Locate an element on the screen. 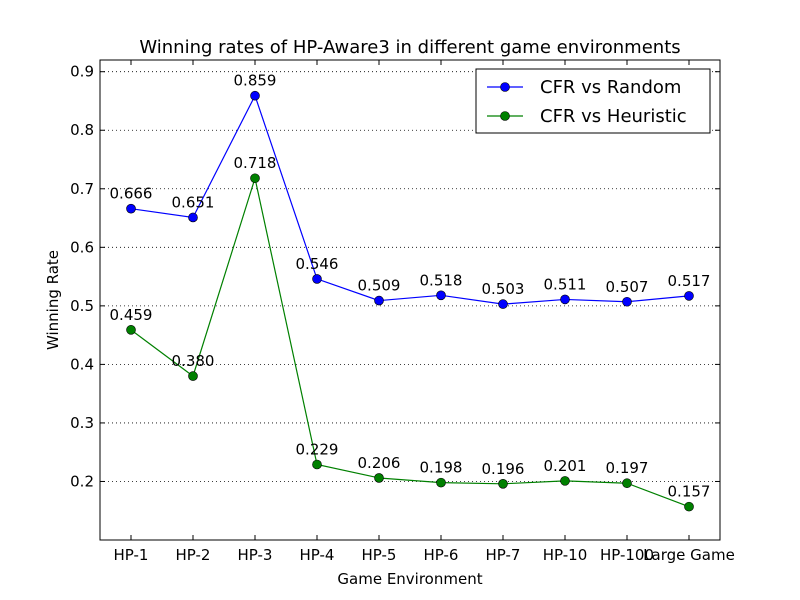 Image resolution: width=800 pixels, height=600 pixels. data-label: 0.546 is located at coordinates (317, 264).